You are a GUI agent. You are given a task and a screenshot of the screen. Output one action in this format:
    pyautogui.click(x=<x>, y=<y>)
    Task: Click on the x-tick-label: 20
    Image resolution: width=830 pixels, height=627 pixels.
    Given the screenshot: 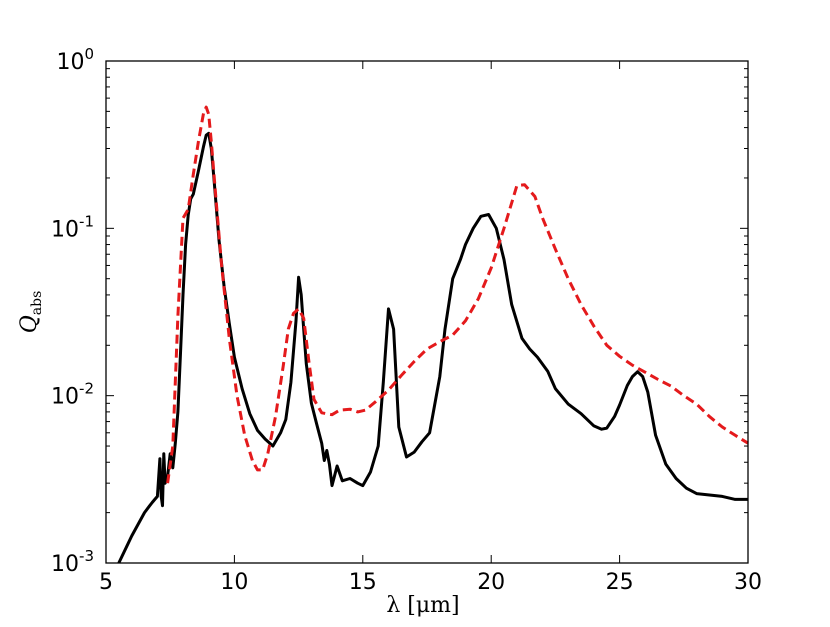 What is the action you would take?
    pyautogui.click(x=491, y=582)
    